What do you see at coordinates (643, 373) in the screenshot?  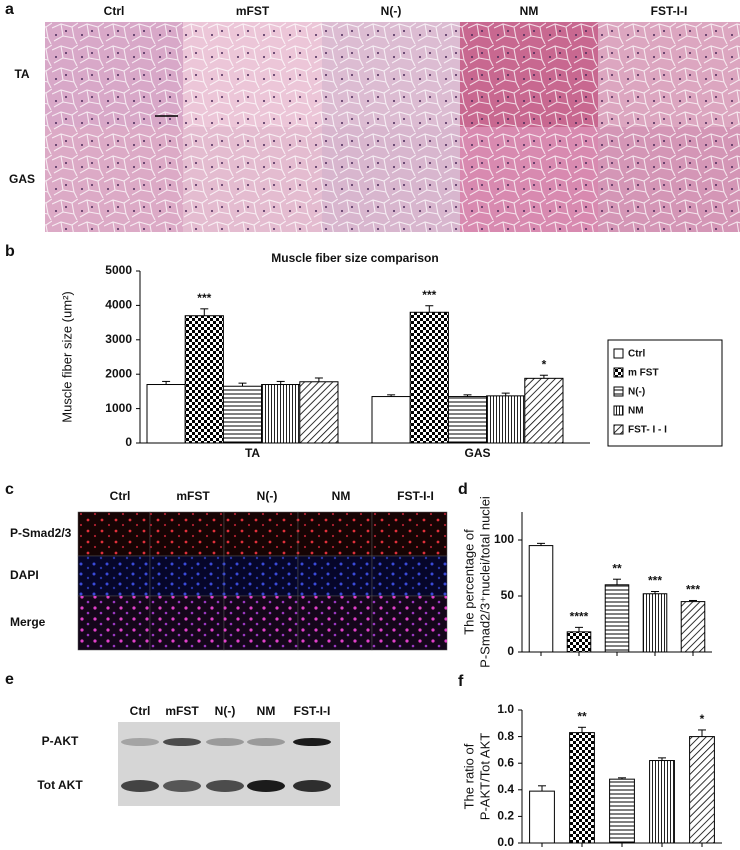 I see `legend-label: m FST` at bounding box center [643, 373].